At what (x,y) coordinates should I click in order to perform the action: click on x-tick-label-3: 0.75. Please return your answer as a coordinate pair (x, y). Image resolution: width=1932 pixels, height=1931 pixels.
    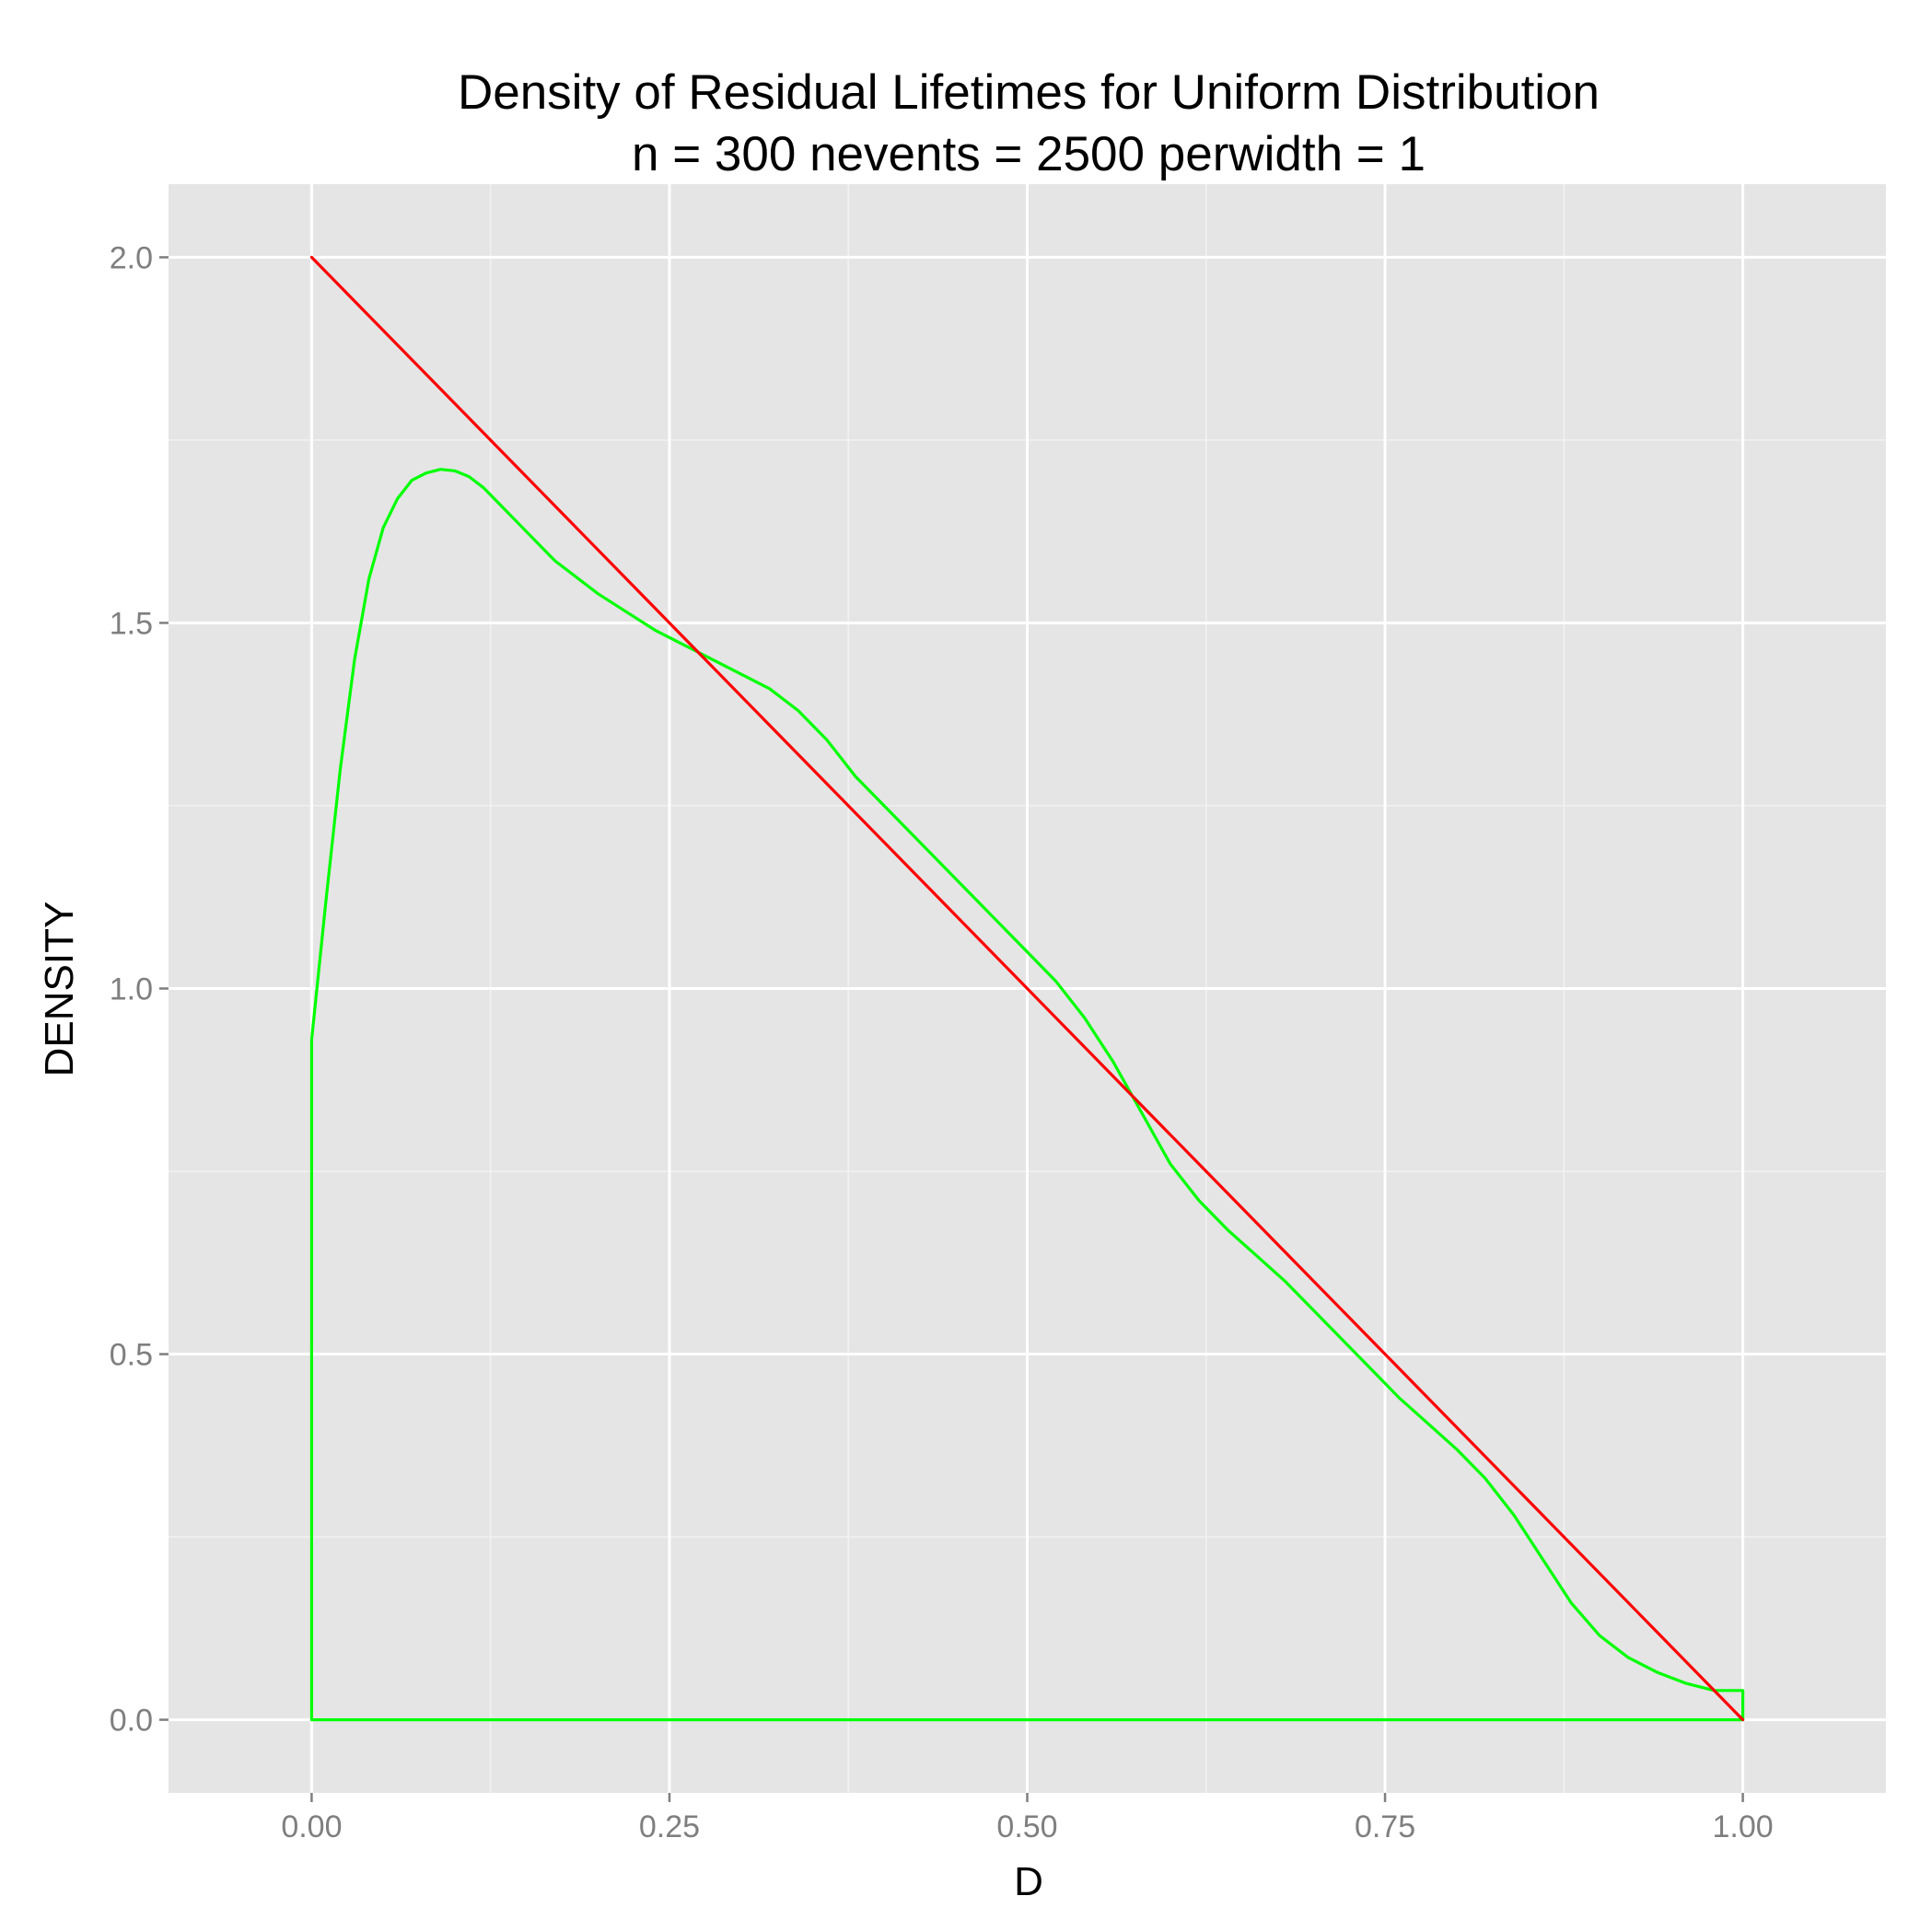
    Looking at the image, I should click on (1385, 1826).